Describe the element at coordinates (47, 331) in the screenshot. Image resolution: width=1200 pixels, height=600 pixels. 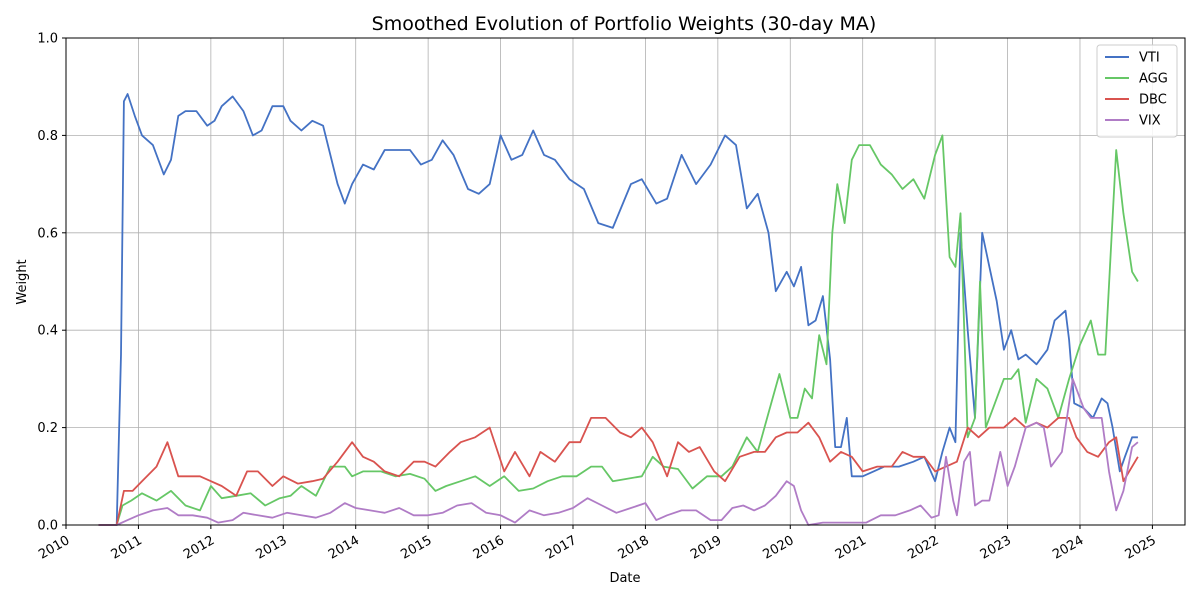
I see `y-tick-label: 0.4` at that location.